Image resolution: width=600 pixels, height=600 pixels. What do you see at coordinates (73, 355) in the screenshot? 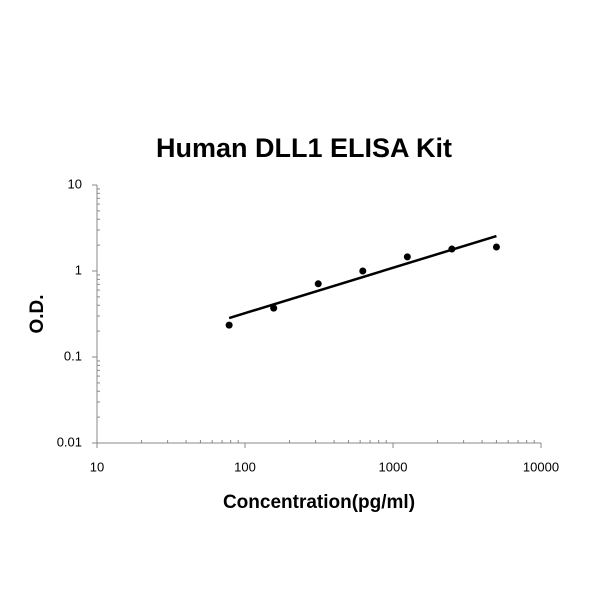
I see `y-tick-label: 0.1` at bounding box center [73, 355].